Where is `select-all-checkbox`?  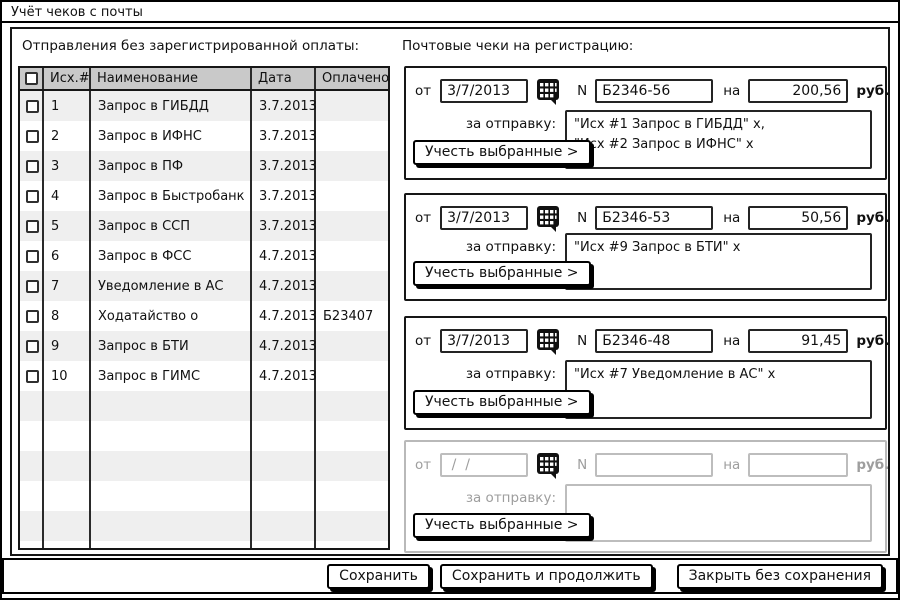
select-all-checkbox is located at coordinates (31, 78).